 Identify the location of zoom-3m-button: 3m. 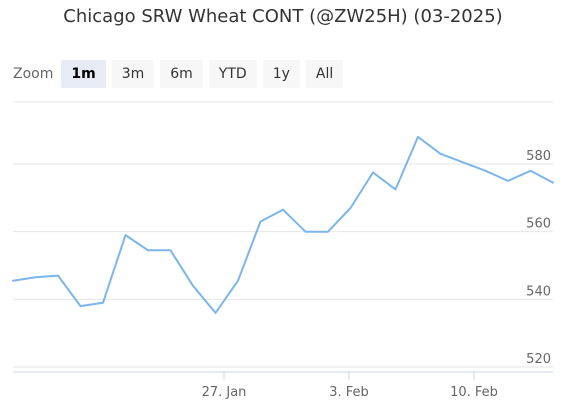
(133, 74).